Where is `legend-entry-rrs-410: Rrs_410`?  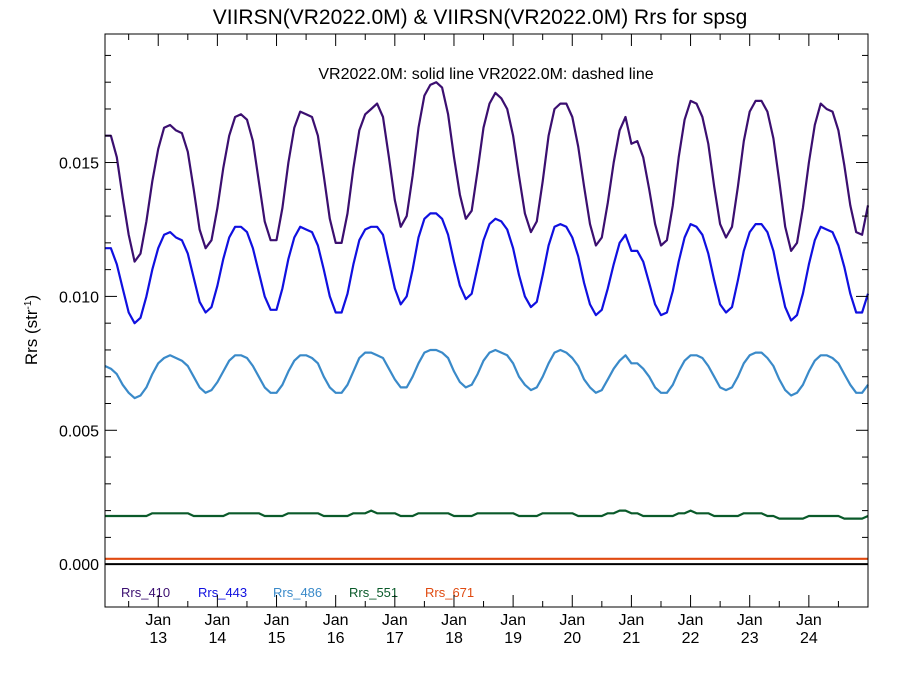 legend-entry-rrs-410: Rrs_410 is located at coordinates (145, 592).